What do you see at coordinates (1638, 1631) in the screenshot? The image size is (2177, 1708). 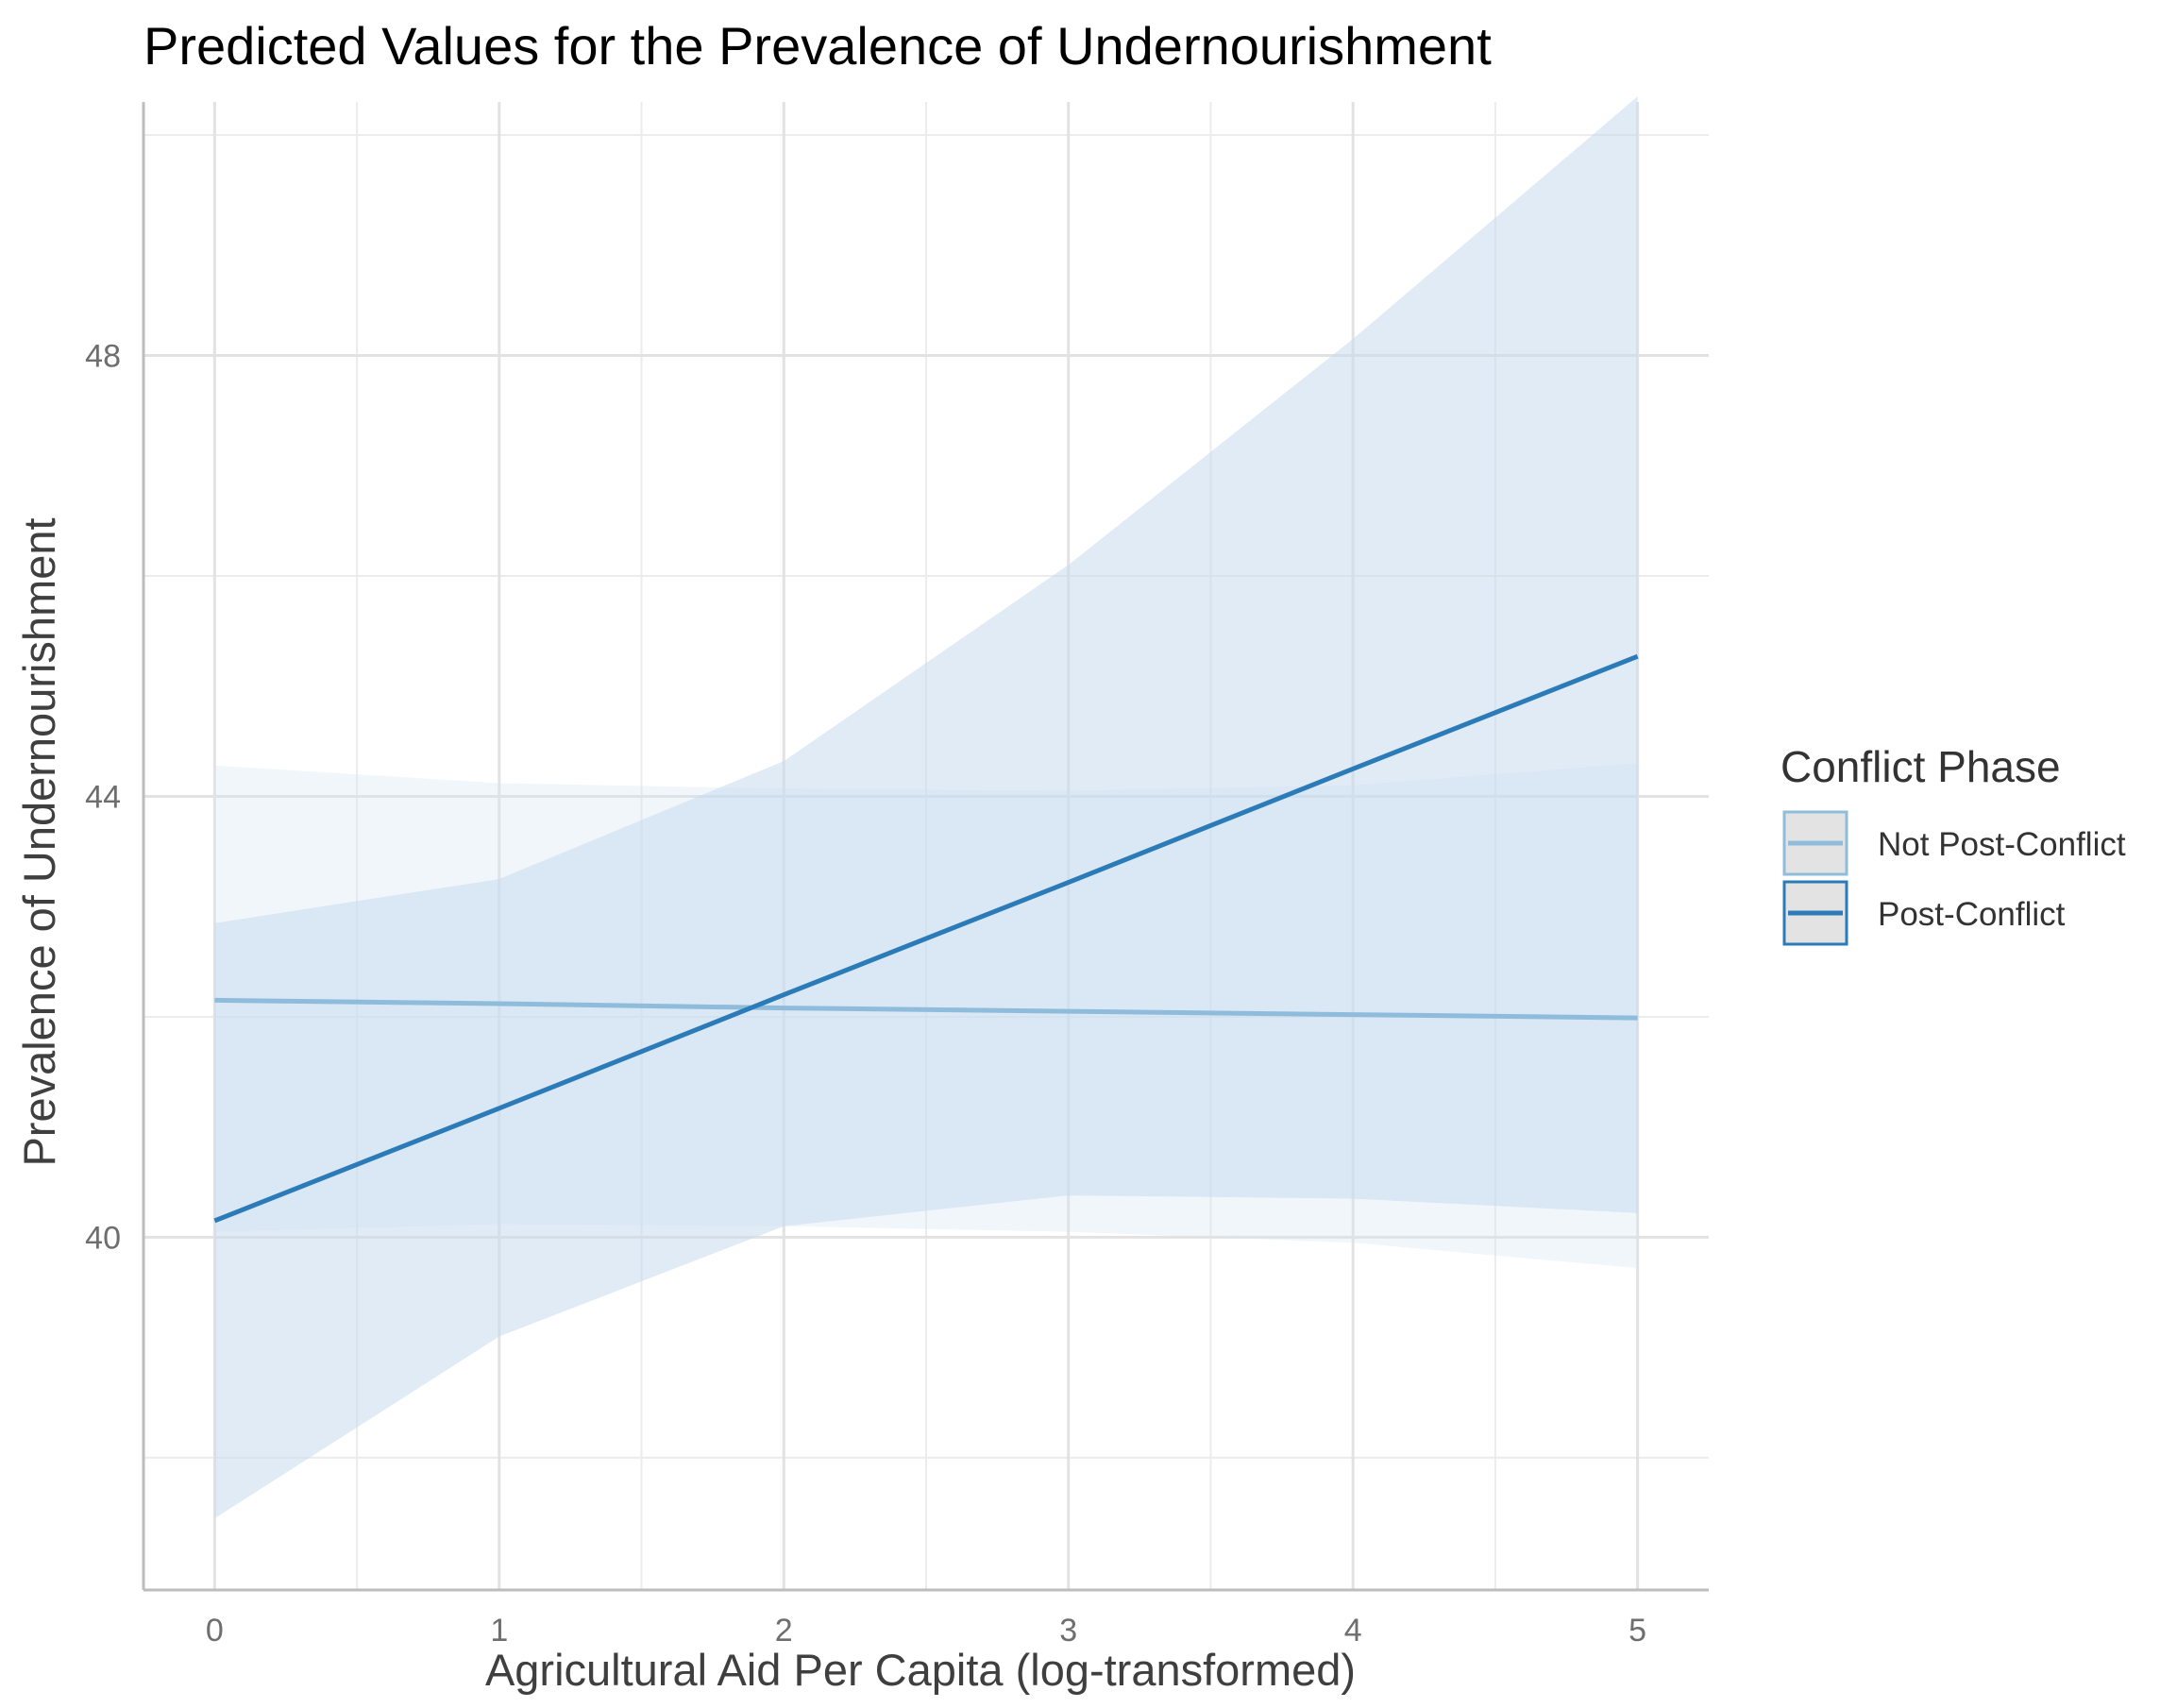 I see `x-tick-label-5: 5` at bounding box center [1638, 1631].